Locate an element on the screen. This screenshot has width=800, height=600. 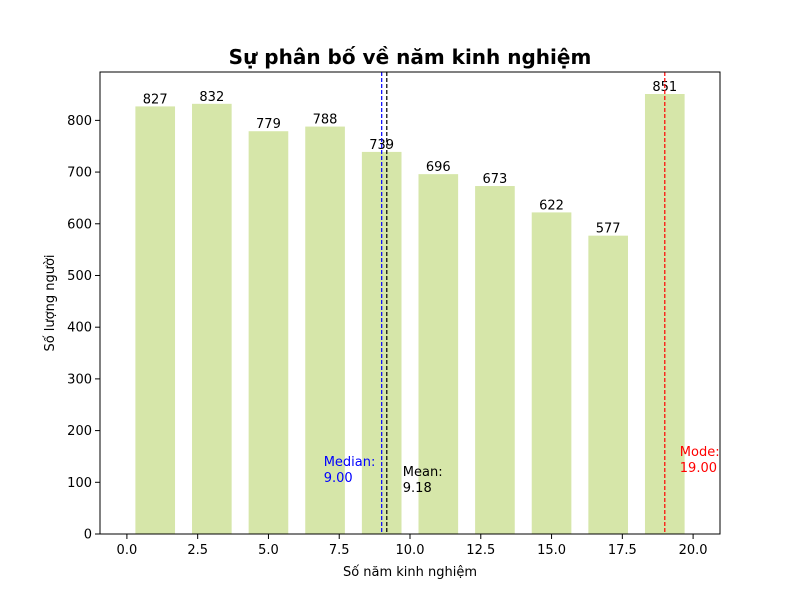
bar-value-label-7: 622 is located at coordinates (551, 205).